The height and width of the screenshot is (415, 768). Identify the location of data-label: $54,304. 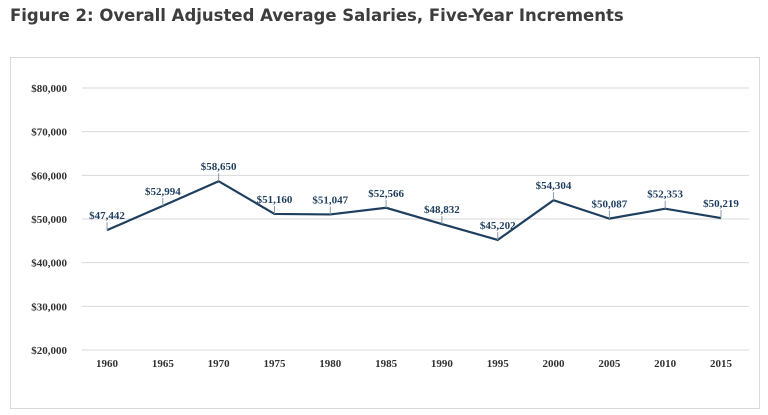
(554, 186).